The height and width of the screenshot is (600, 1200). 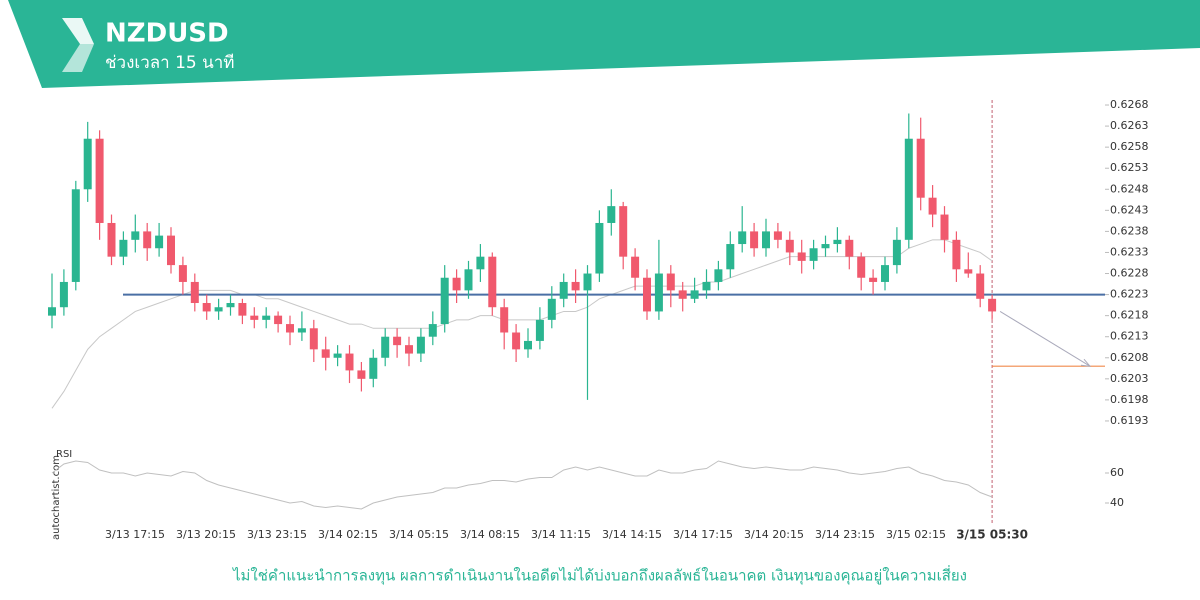 I want to click on x-tick-label: 3/13 17:15, so click(x=135, y=534).